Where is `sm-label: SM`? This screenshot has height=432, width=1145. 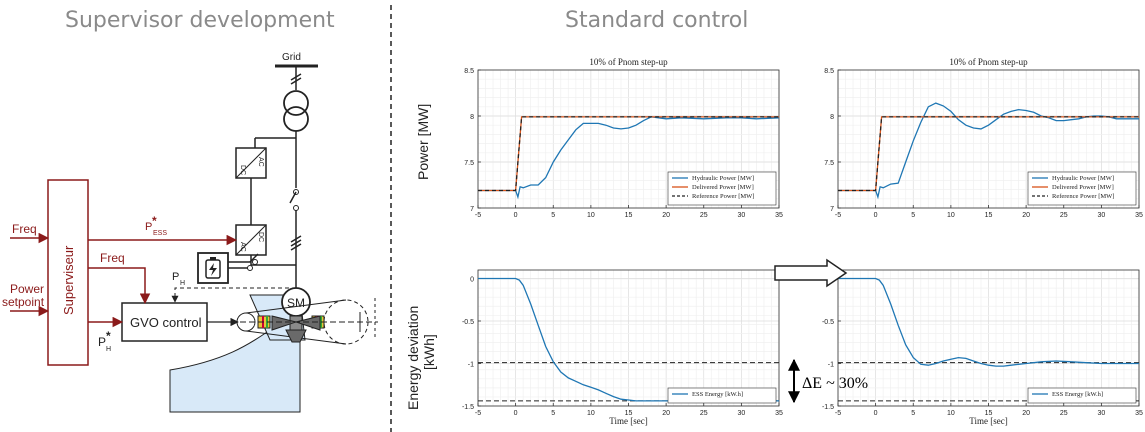 sm-label: SM is located at coordinates (296, 303).